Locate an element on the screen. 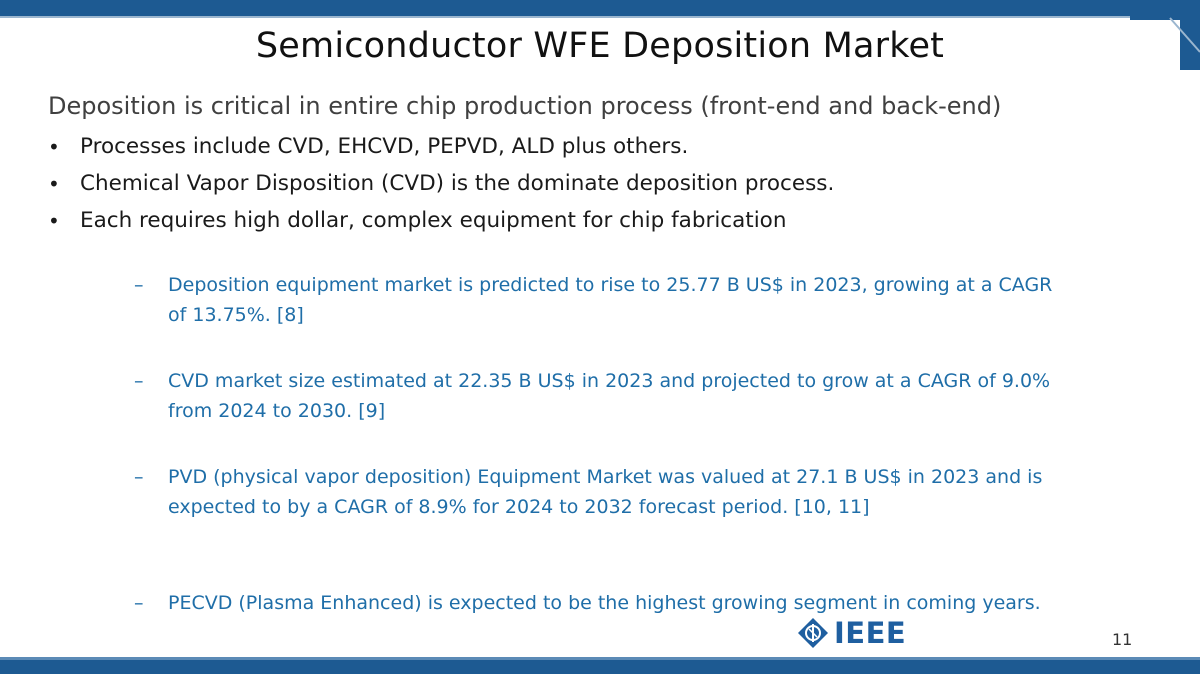  top-accent-bar is located at coordinates (600, 8).